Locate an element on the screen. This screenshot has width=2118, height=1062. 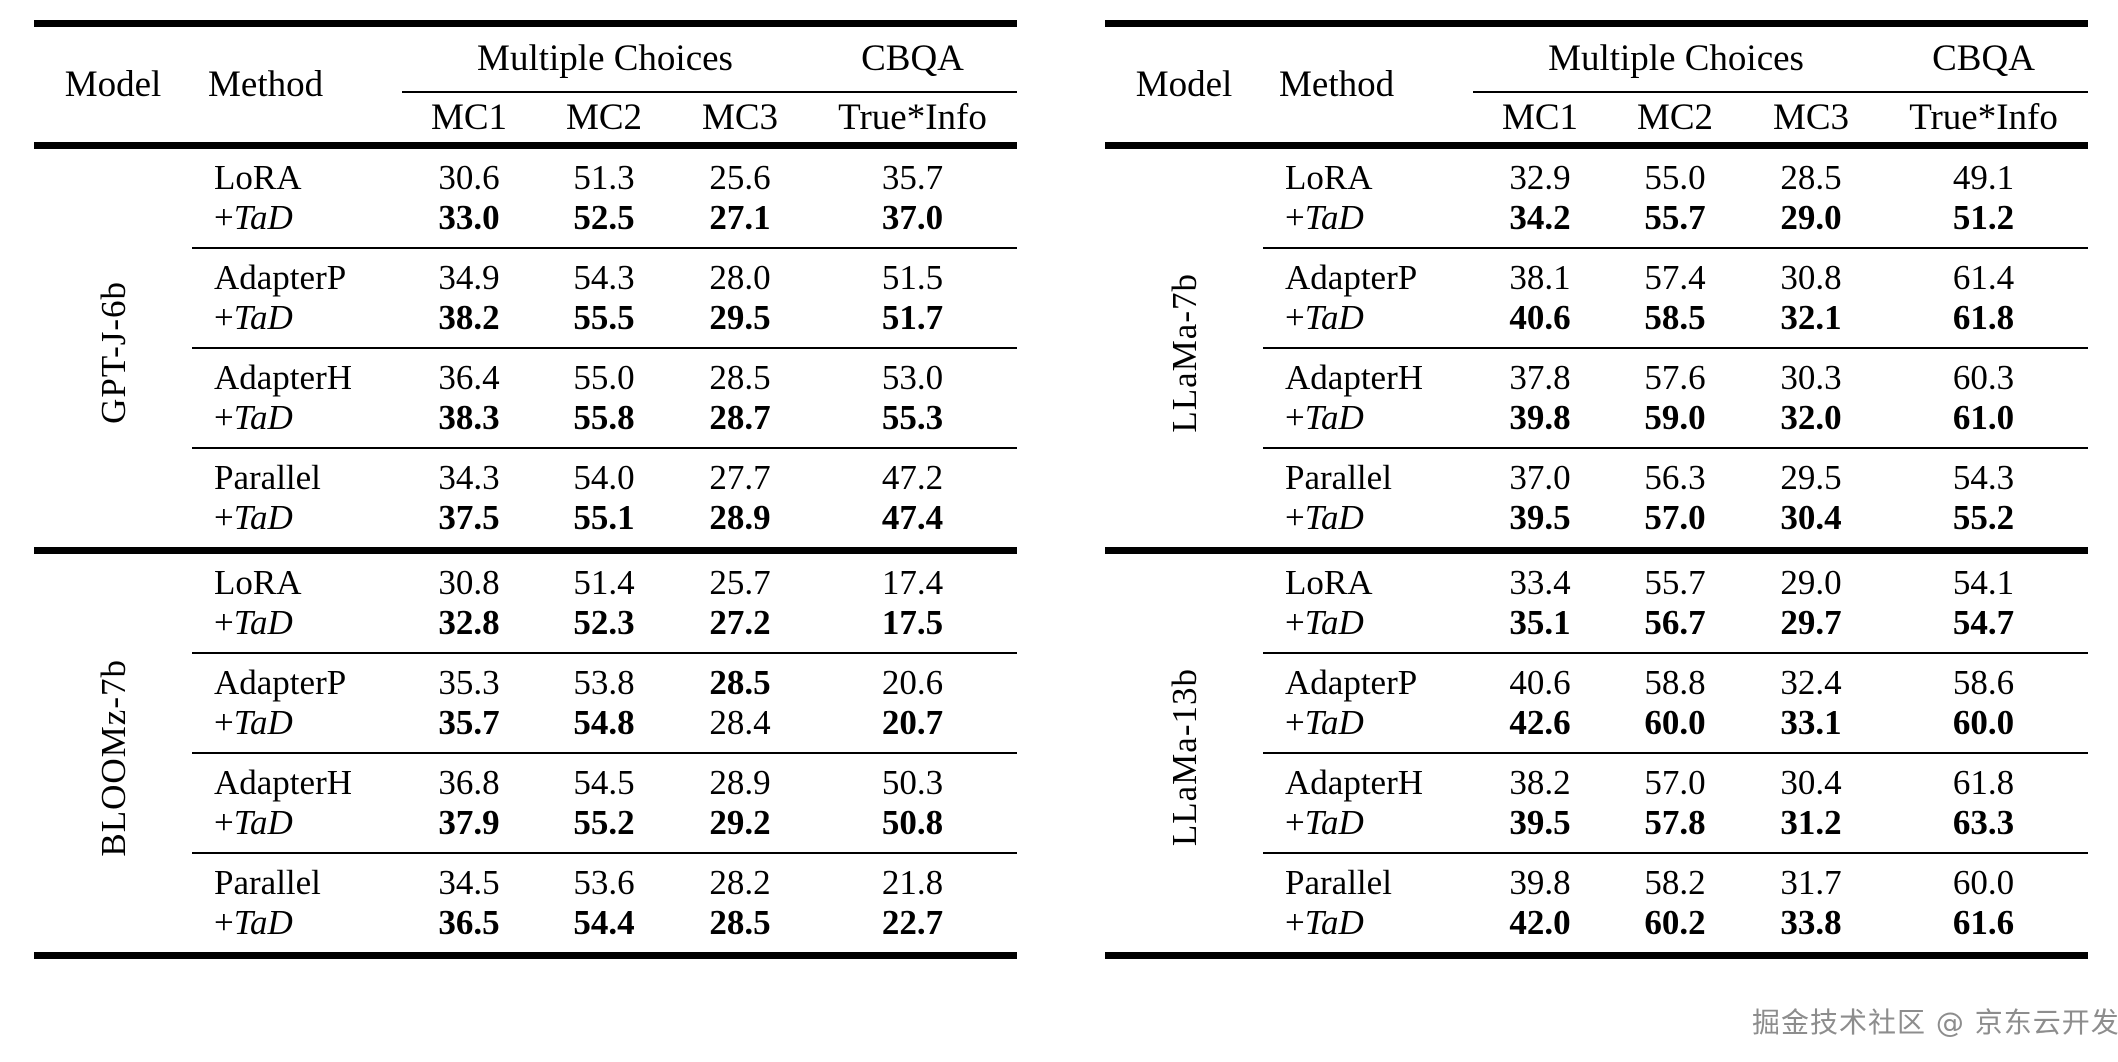
metric-value-cell: 35.3 is located at coordinates (469, 677).